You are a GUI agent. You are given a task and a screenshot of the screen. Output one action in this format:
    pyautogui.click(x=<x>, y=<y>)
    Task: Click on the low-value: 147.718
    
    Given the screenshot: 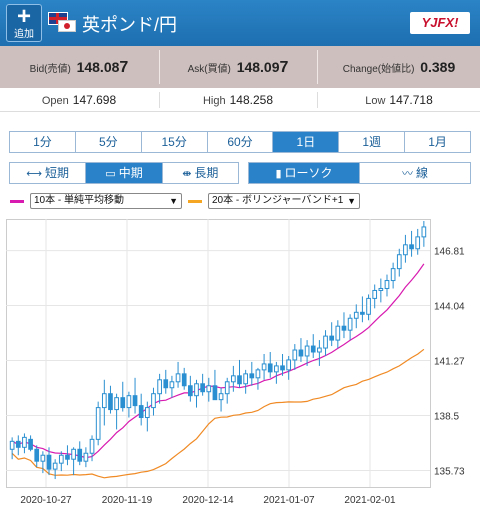 What is the action you would take?
    pyautogui.click(x=411, y=100)
    